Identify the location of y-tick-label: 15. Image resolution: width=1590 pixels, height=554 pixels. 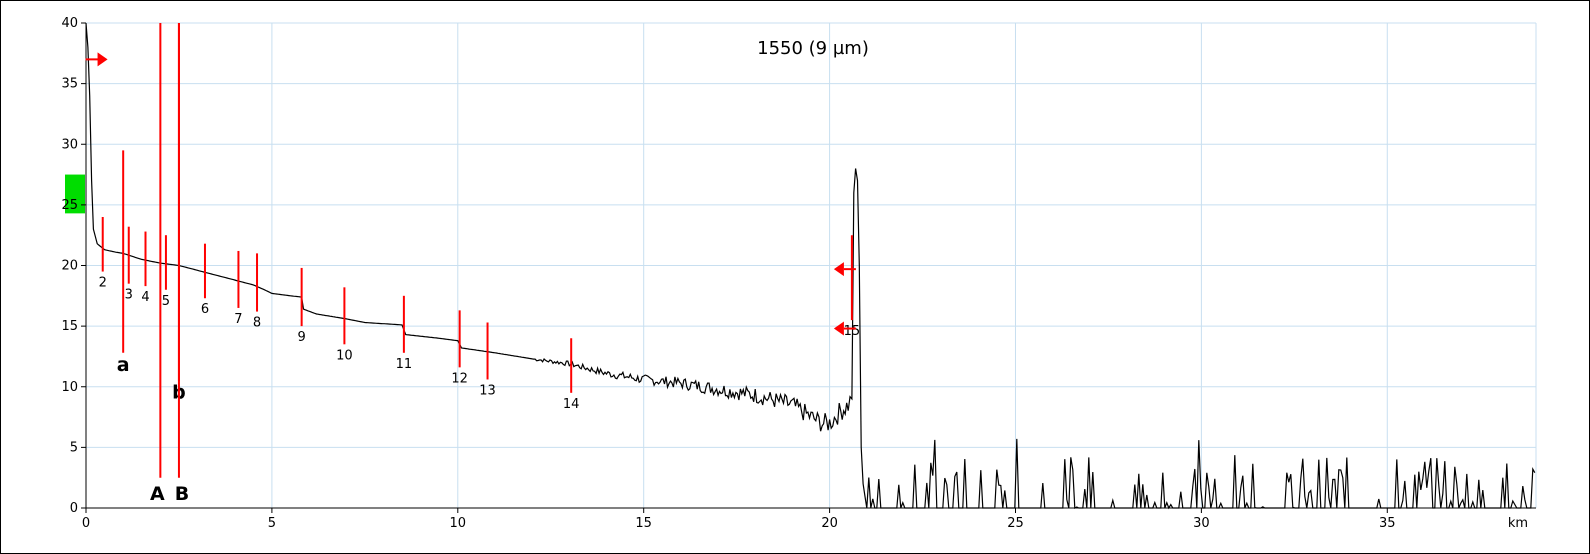
(69, 326).